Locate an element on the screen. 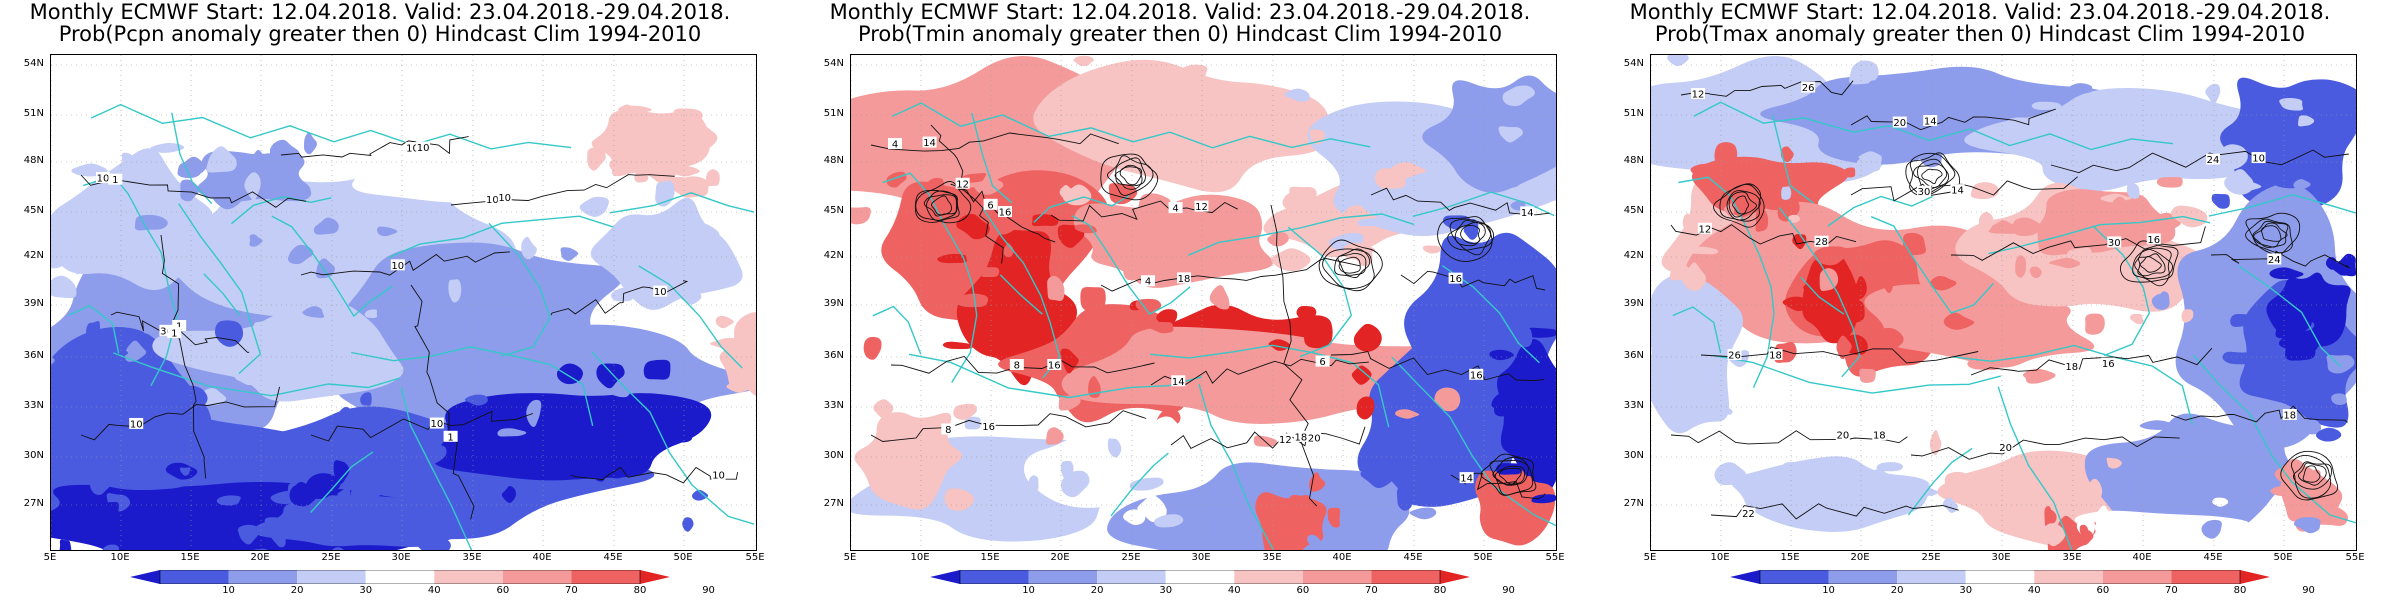 This screenshot has width=2400, height=600. latitude-tick-label: 39N is located at coordinates (33, 303).